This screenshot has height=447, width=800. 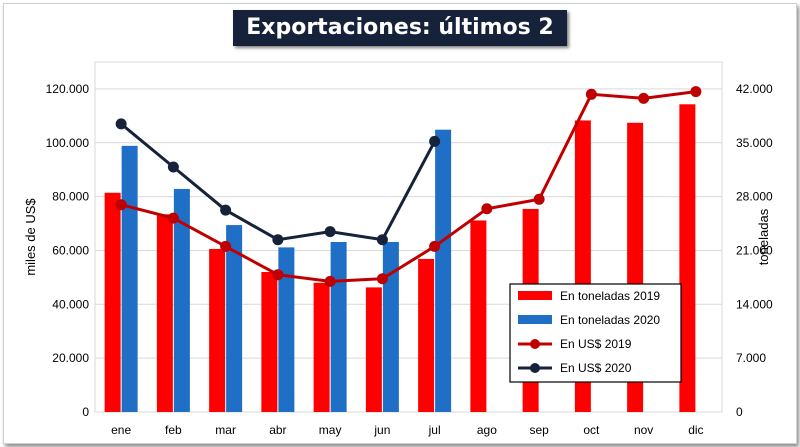 What do you see at coordinates (610, 296) in the screenshot?
I see `legend-label: En toneladas 2019` at bounding box center [610, 296].